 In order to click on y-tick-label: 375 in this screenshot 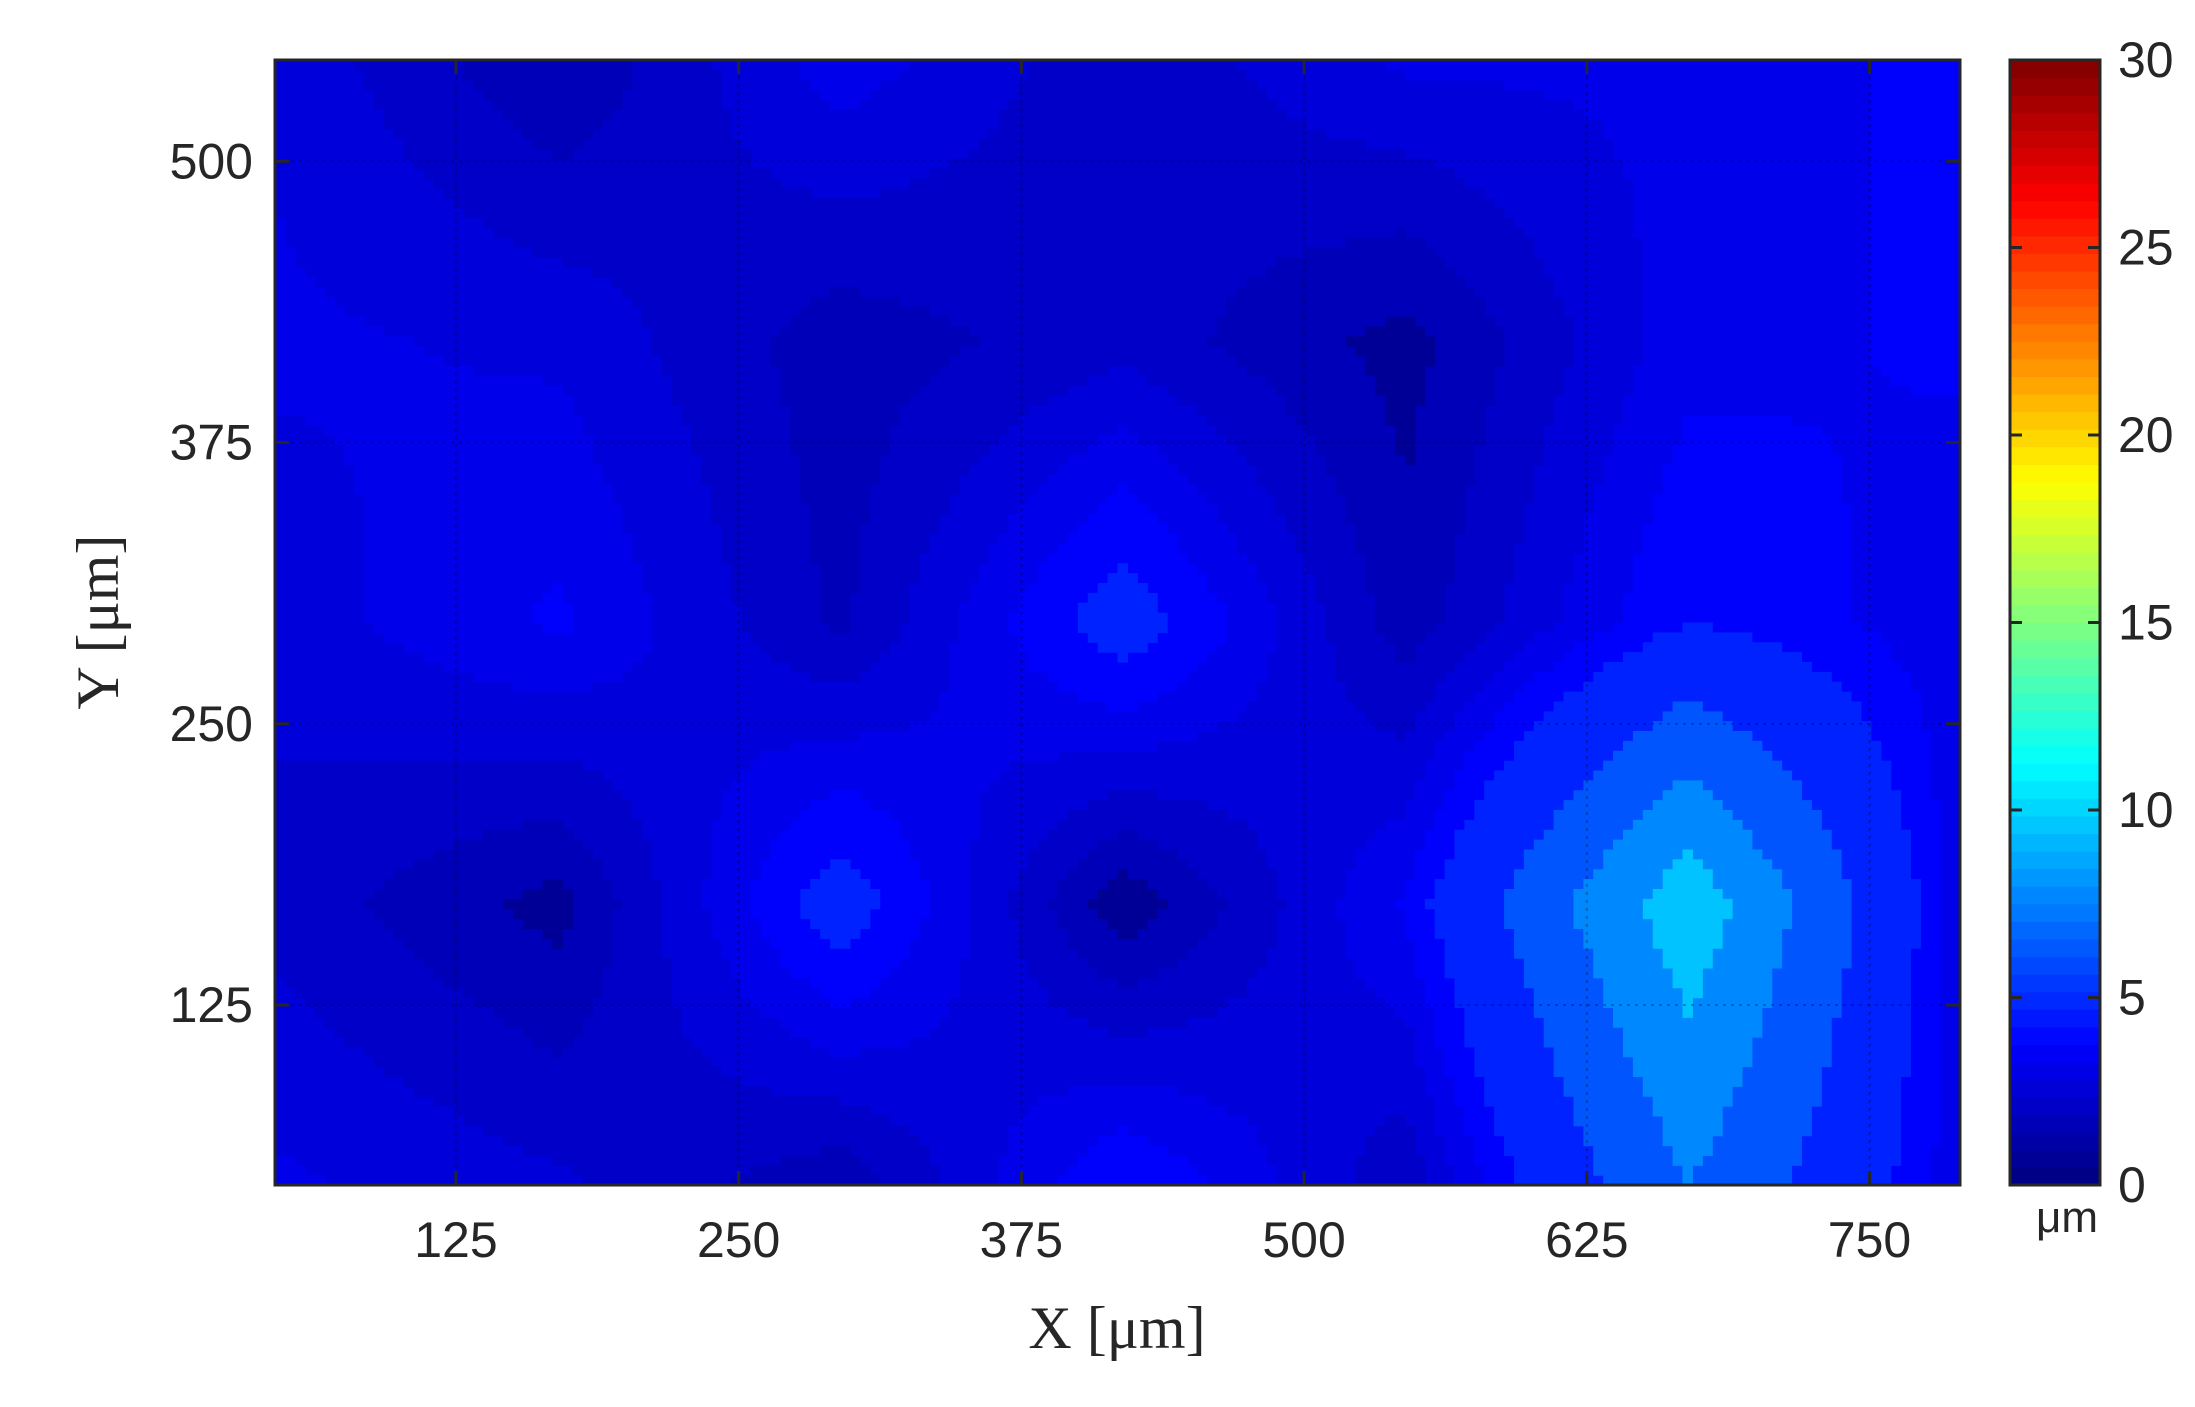, I will do `click(211, 443)`.